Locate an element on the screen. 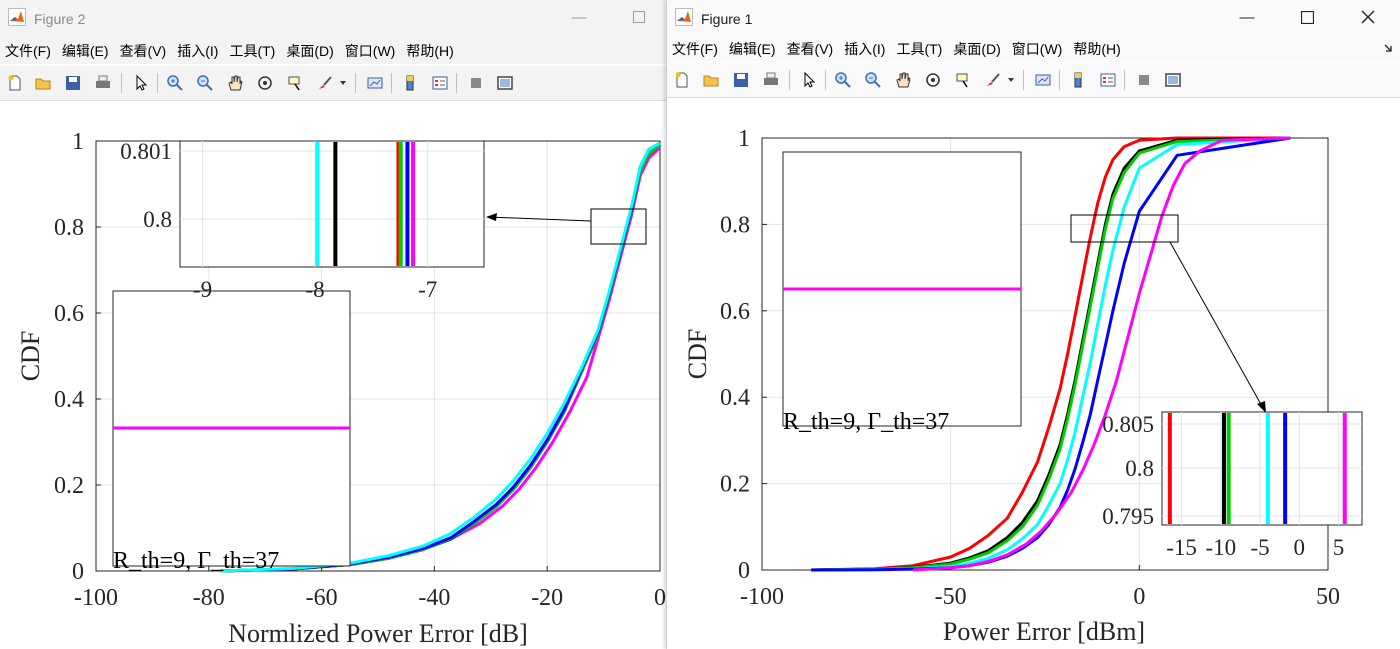 The height and width of the screenshot is (649, 1400). y-tick-label: 0.4 is located at coordinates (735, 398).